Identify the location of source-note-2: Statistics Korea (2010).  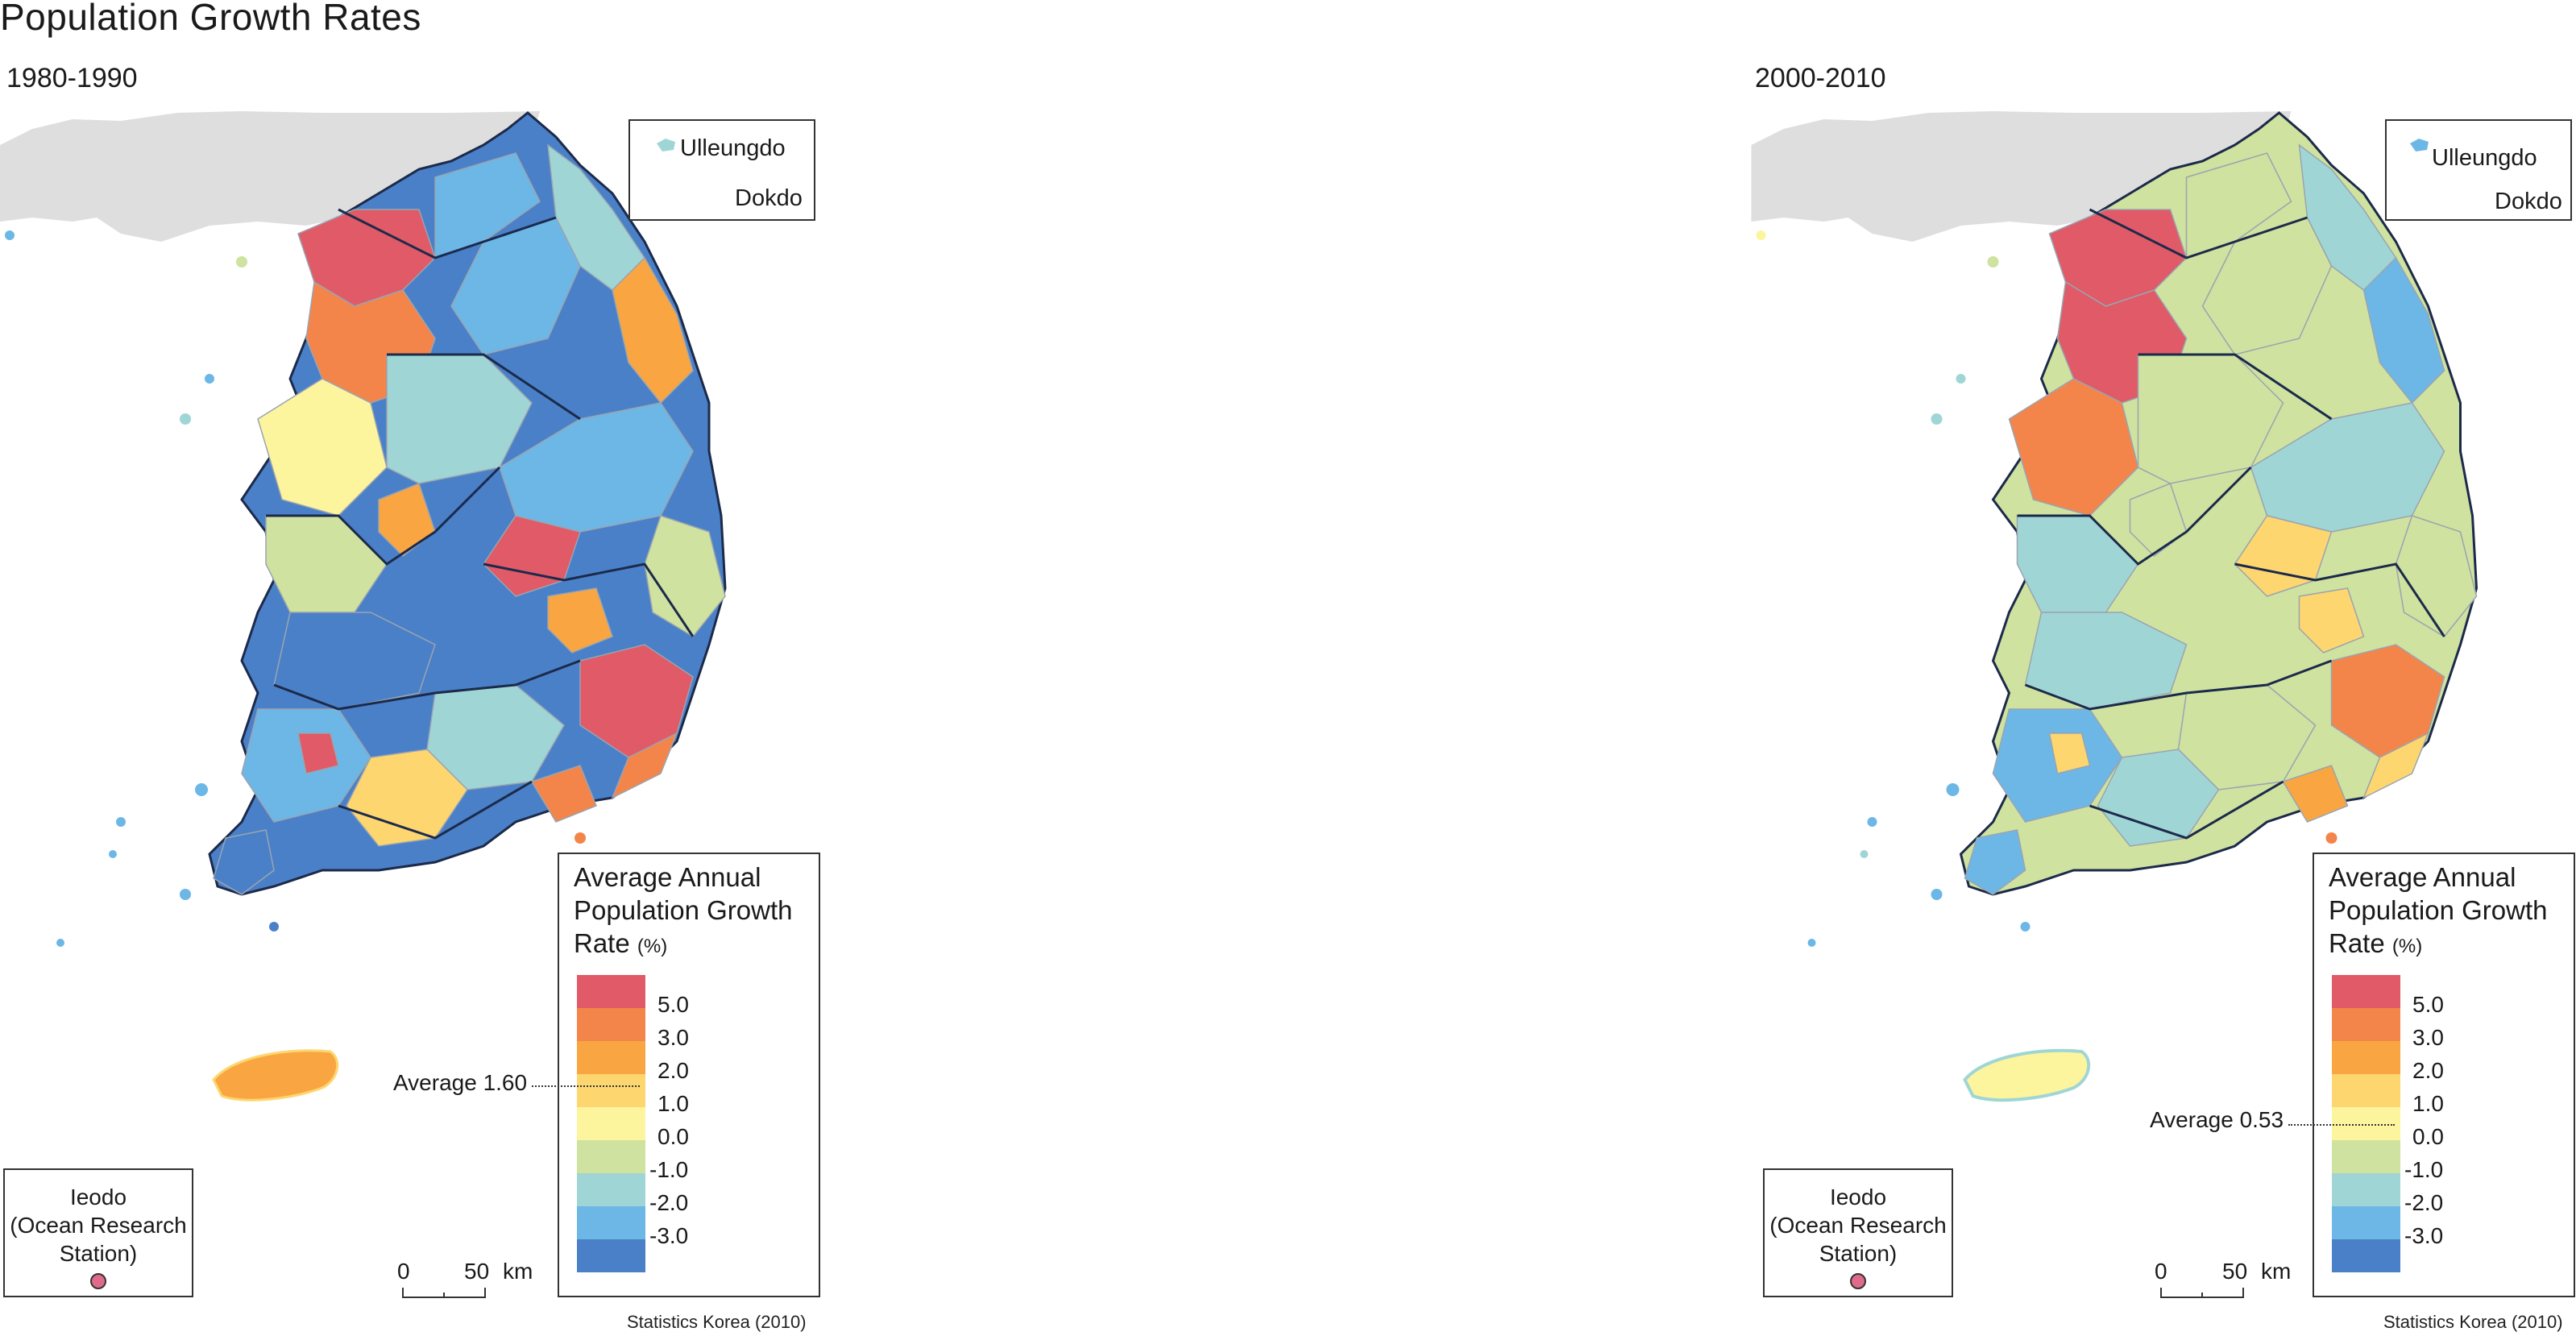
(2473, 1322).